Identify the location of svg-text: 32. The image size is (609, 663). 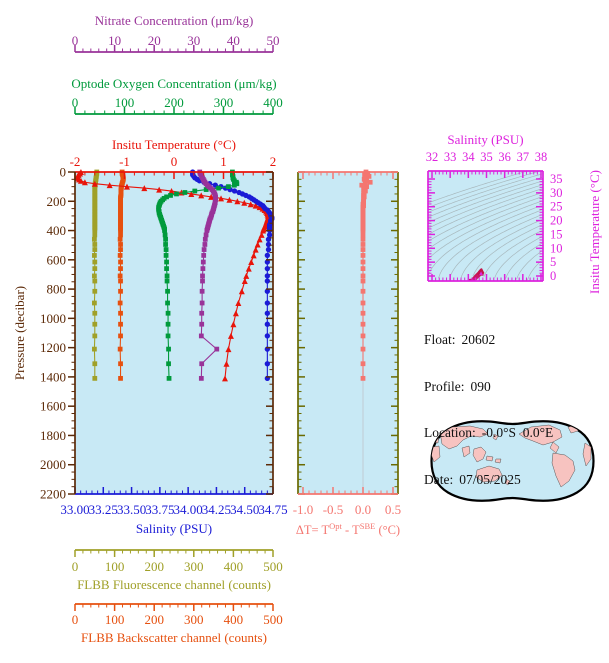
(432, 157).